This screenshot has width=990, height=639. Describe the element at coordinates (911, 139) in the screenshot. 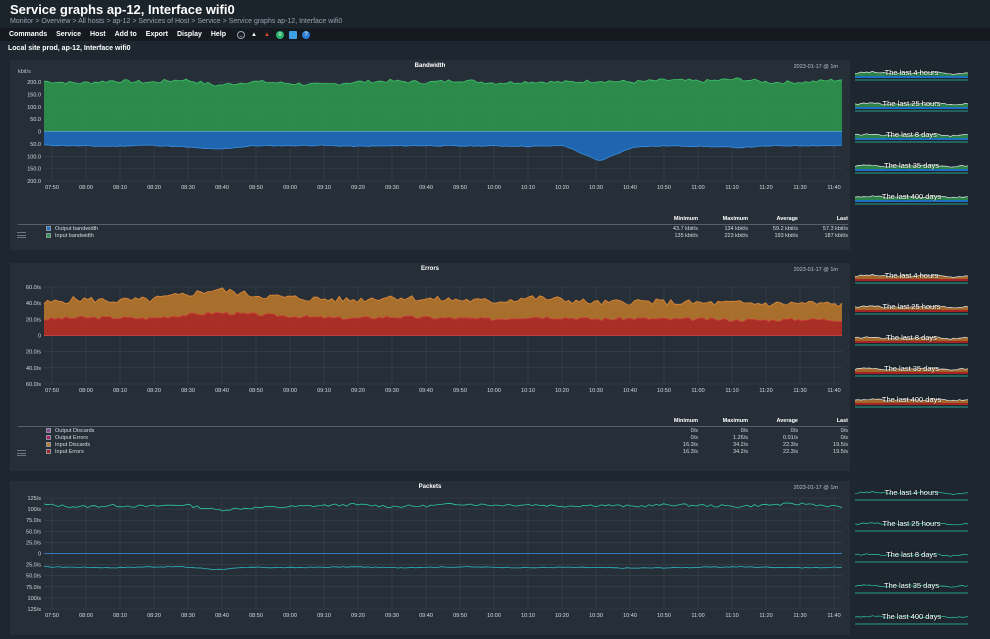

I see `bandwidth-thumbnail-2: The last 8 days` at that location.